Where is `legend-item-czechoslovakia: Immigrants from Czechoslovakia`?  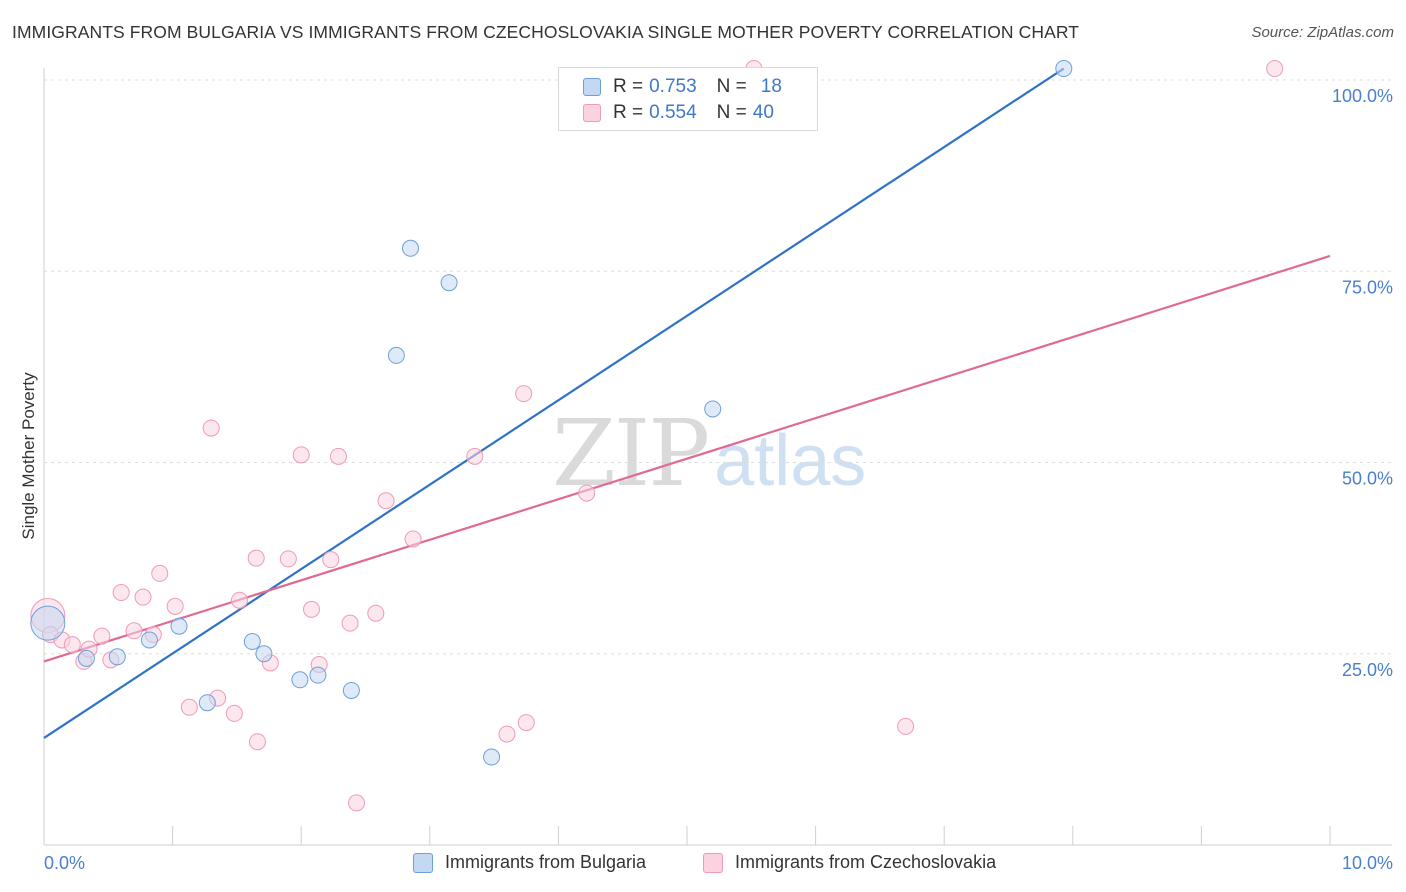 legend-item-czechoslovakia: Immigrants from Czechoslovakia is located at coordinates (849, 862).